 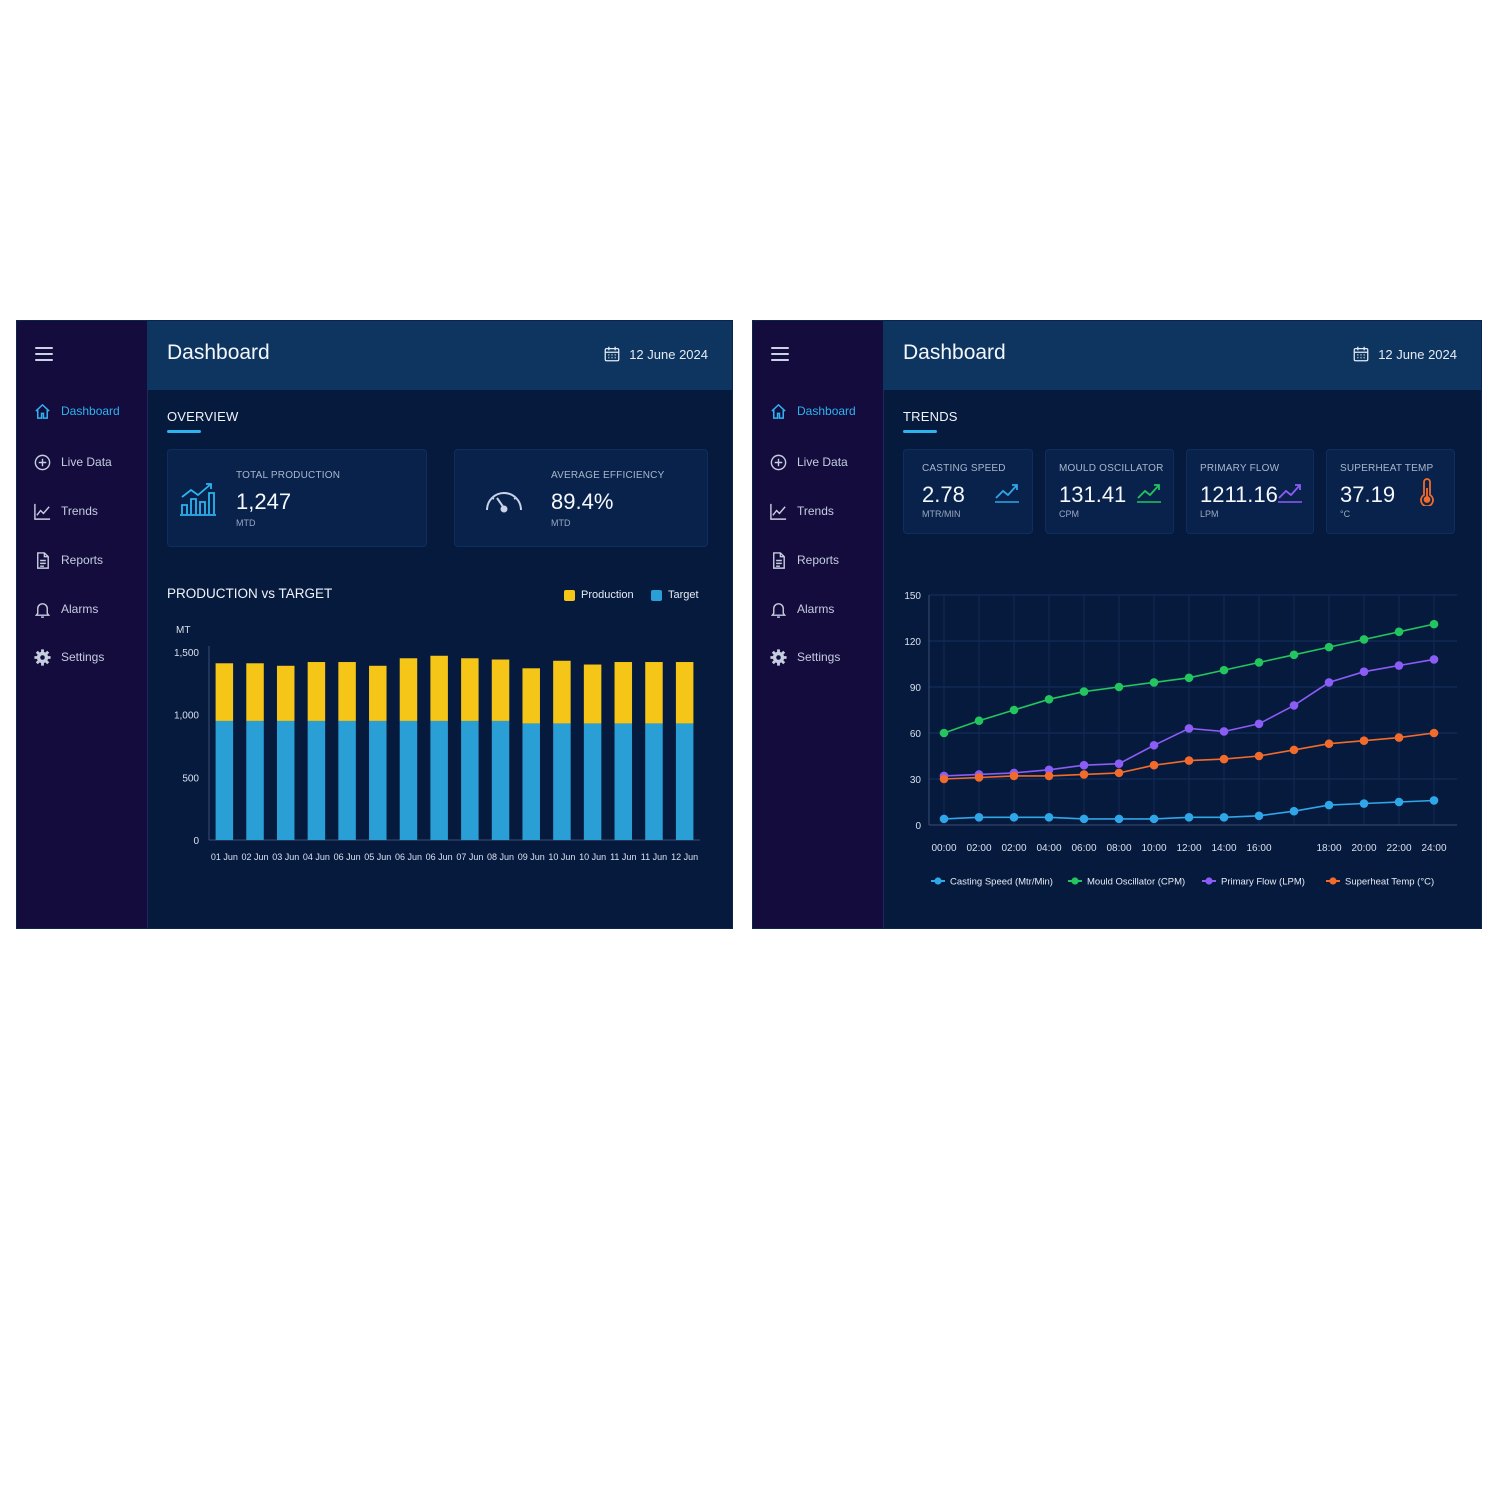 I want to click on legend-swatch, so click(x=656, y=595).